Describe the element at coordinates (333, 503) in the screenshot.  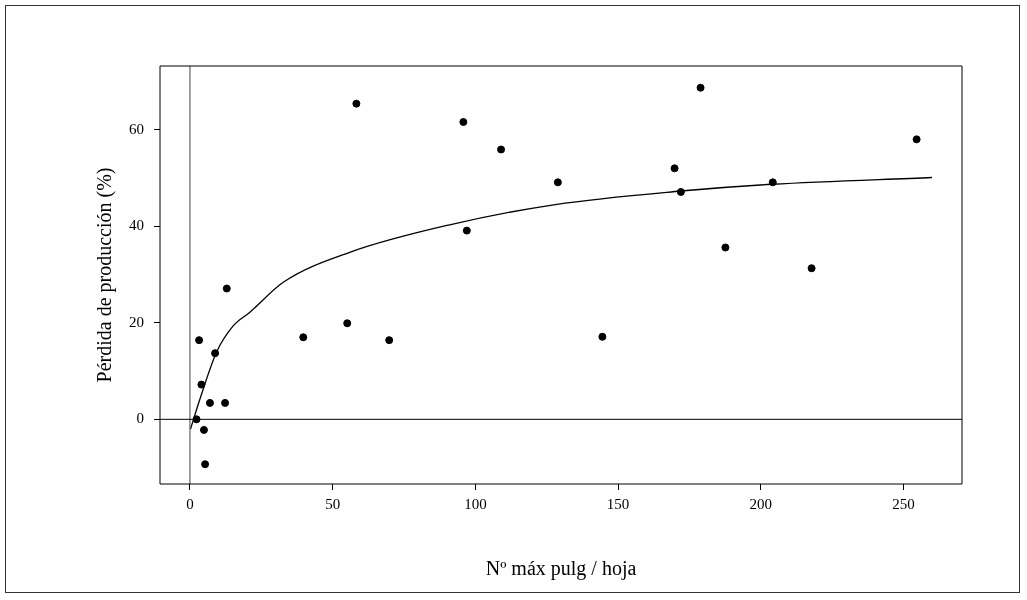
I see `x-tick-label: 50` at that location.